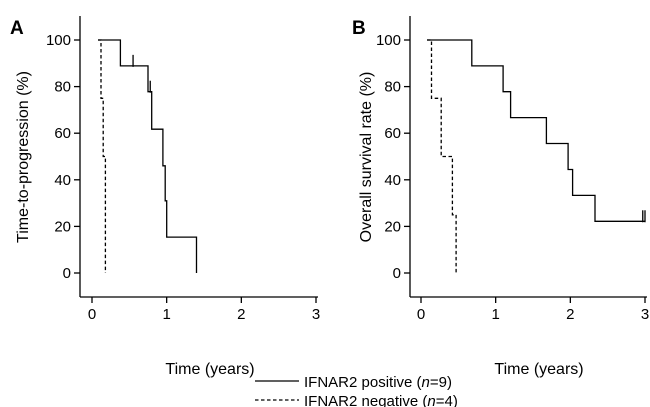 The height and width of the screenshot is (407, 650). What do you see at coordinates (58, 40) in the screenshot?
I see `y-tick-label-a: 100` at bounding box center [58, 40].